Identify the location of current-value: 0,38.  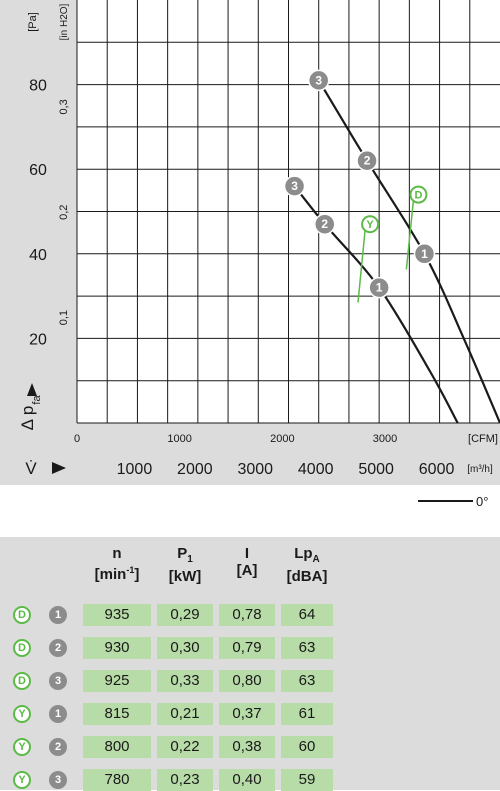
(247, 747).